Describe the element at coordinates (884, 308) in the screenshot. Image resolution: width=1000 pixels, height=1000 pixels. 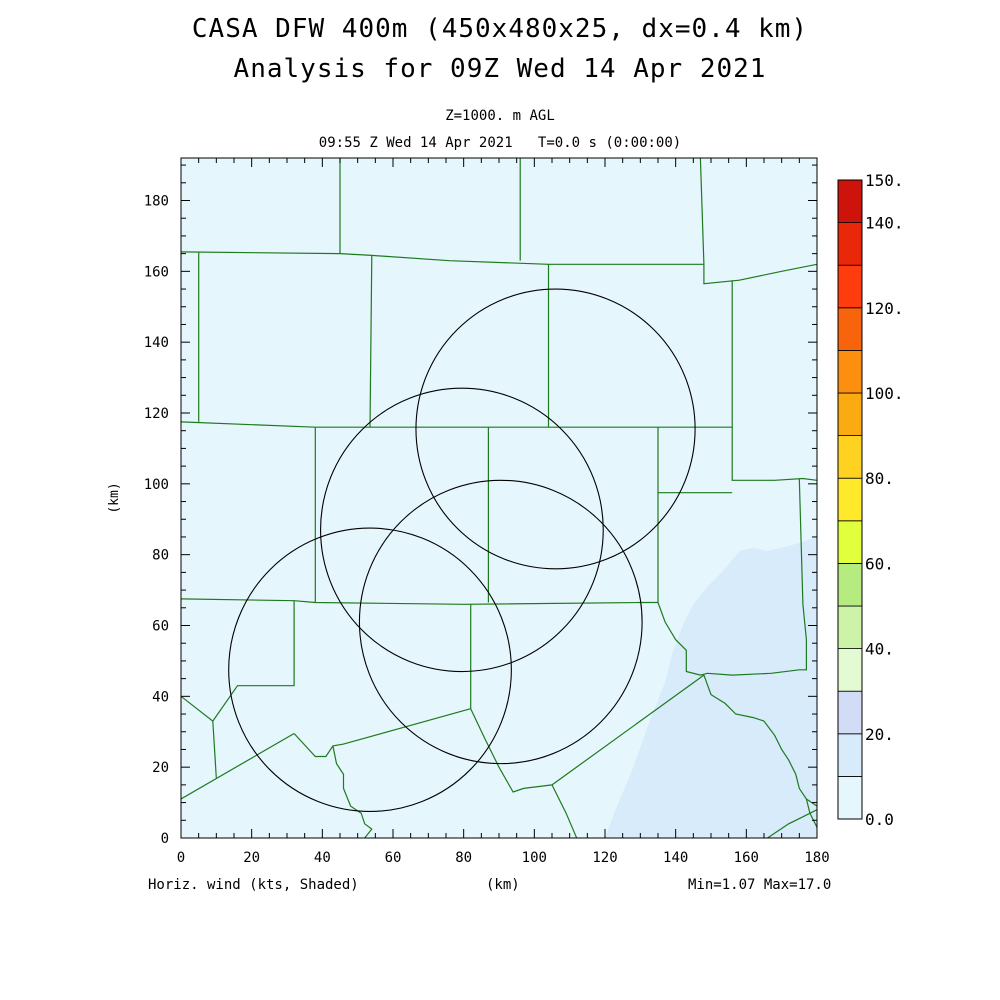
I see `colorbar-label: 120.` at that location.